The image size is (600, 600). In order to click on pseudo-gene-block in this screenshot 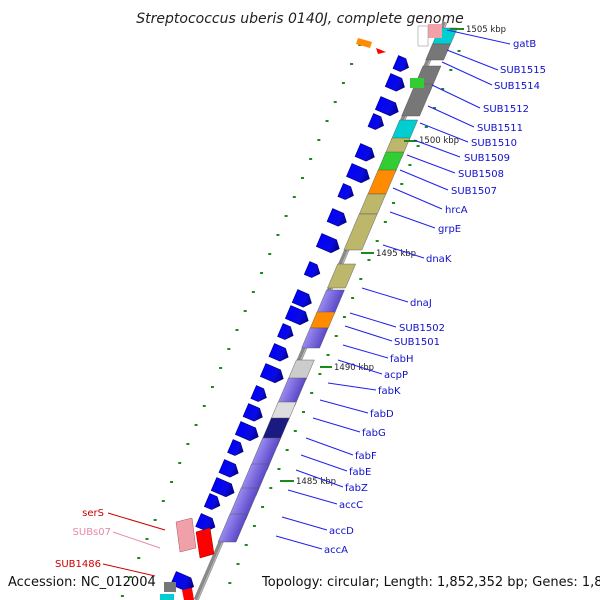, I will do `click(186, 535)`.